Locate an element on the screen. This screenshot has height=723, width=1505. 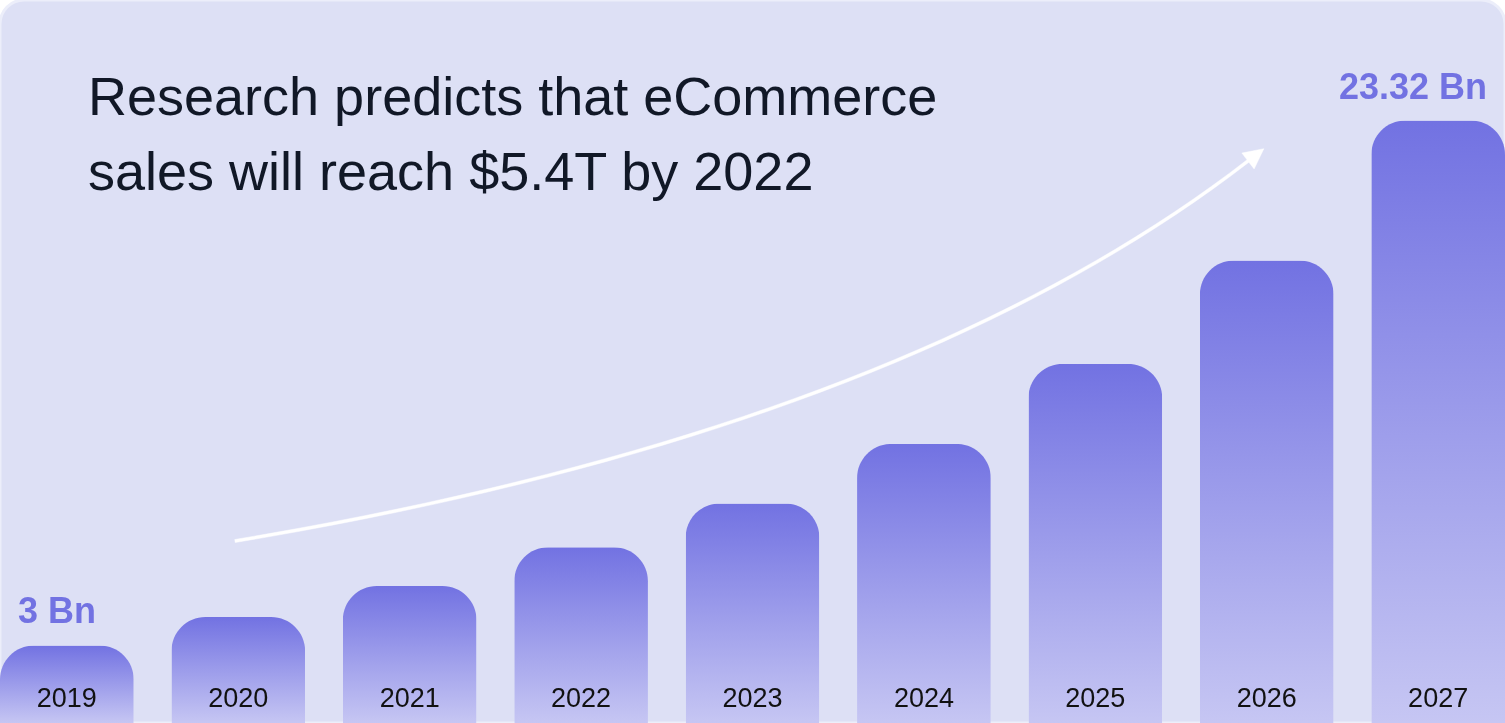
x-tick-label: 2025 is located at coordinates (1095, 697).